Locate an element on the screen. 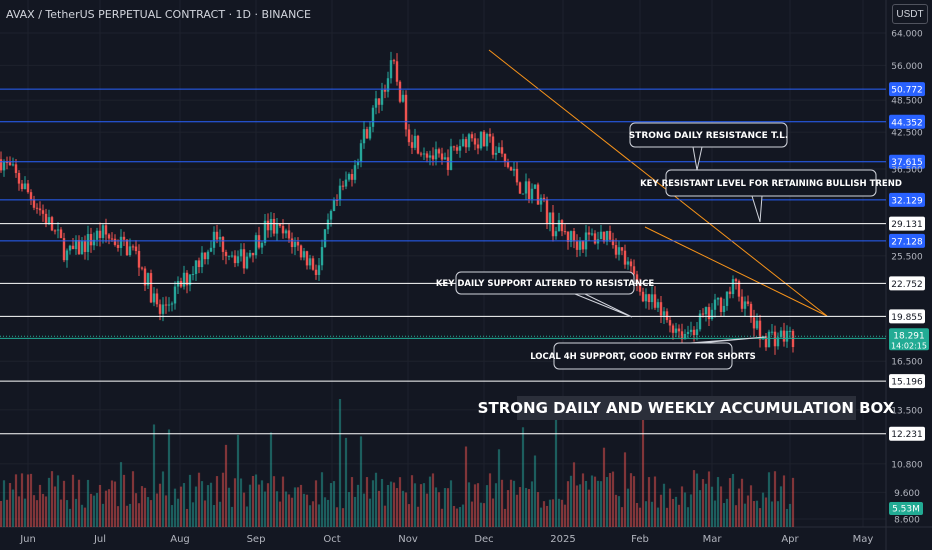  level-label-9: 15.196 is located at coordinates (907, 383).